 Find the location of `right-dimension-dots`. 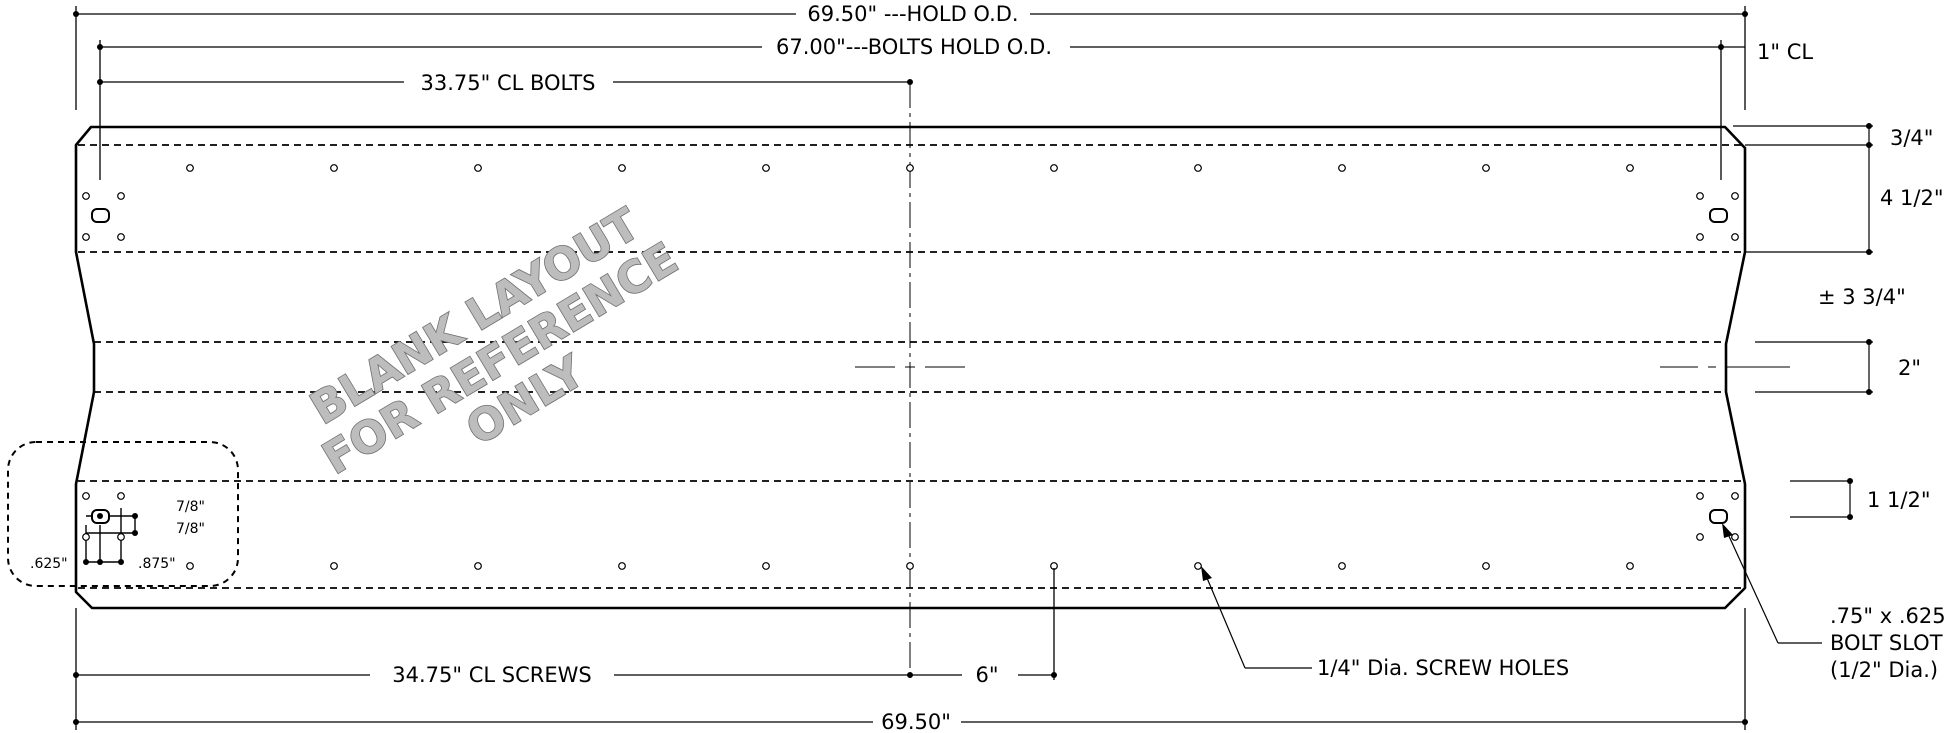

right-dimension-dots is located at coordinates (1859, 321).